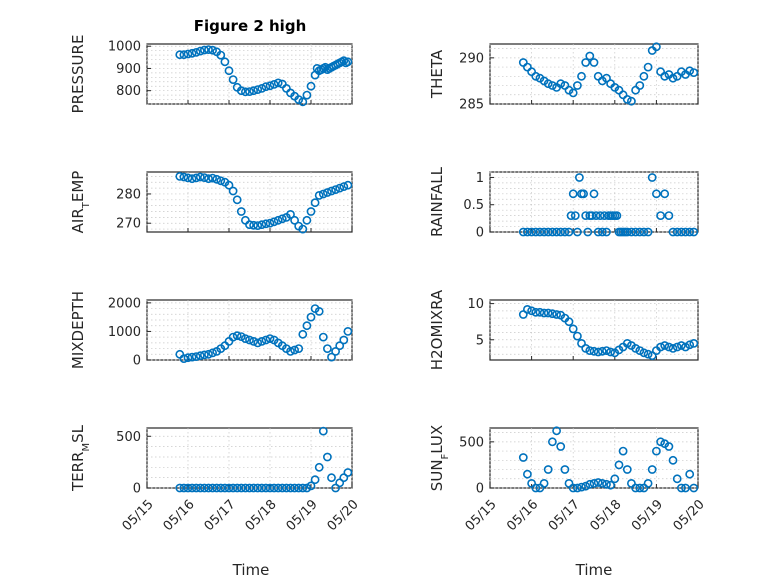  Describe the element at coordinates (261, 515) in the screenshot. I see `x-tick-label: 05/18` at that location.